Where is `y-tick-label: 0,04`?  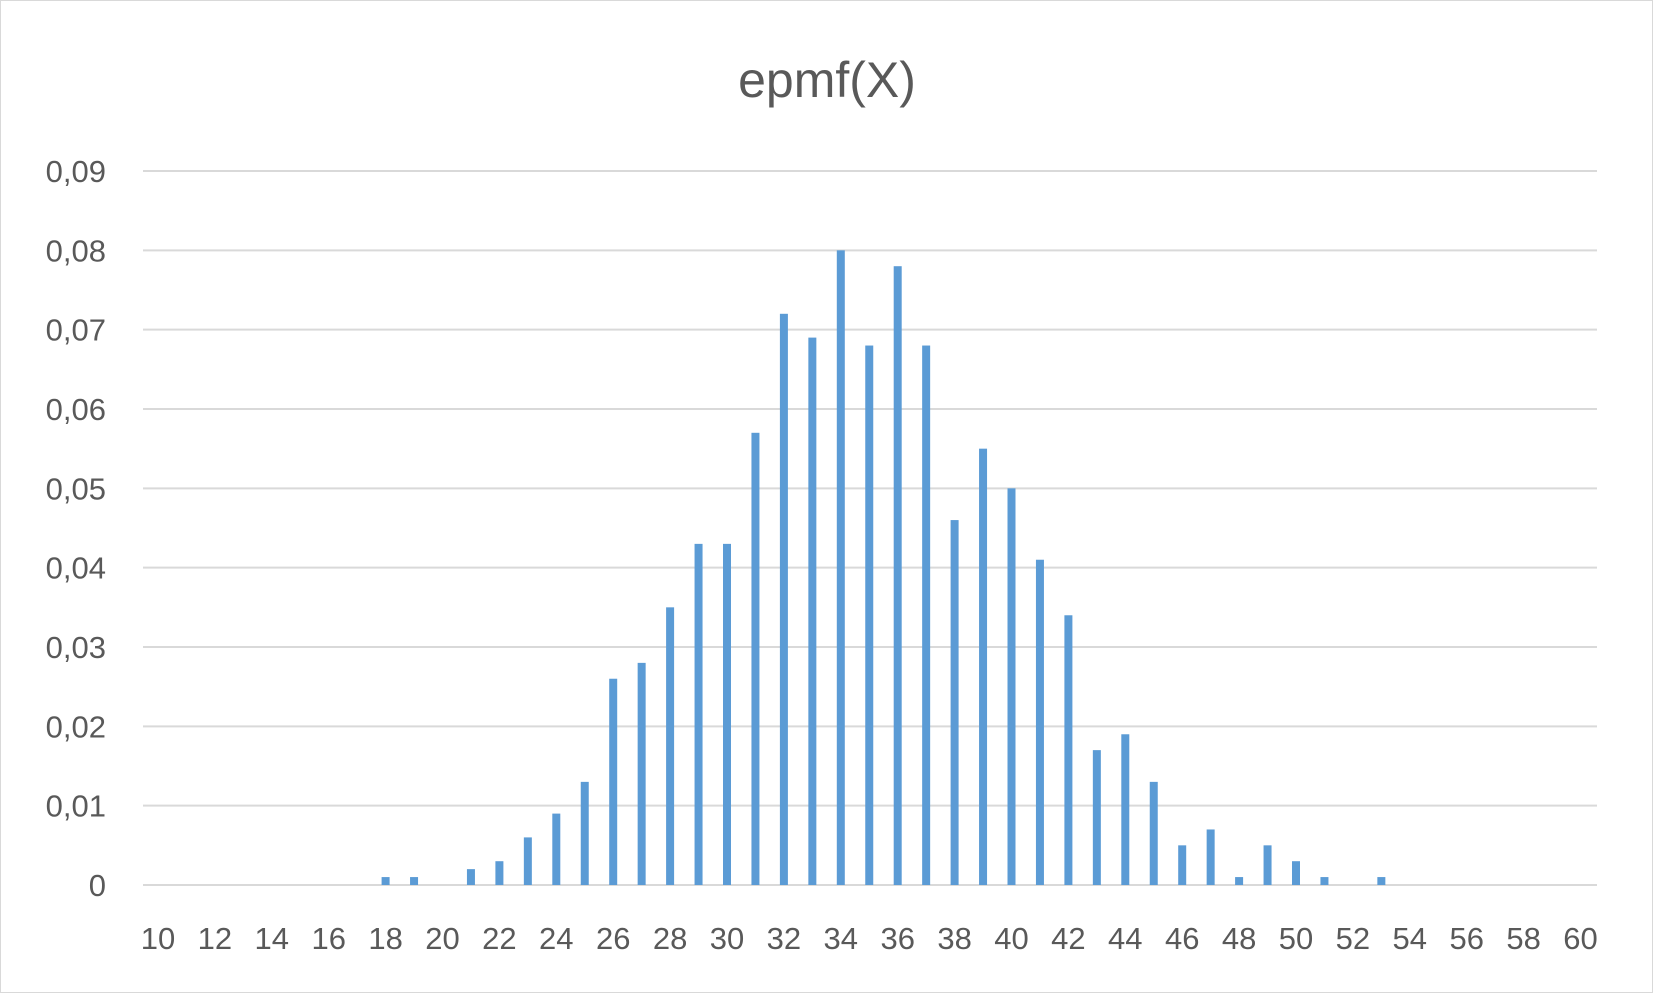 y-tick-label: 0,04 is located at coordinates (76, 568).